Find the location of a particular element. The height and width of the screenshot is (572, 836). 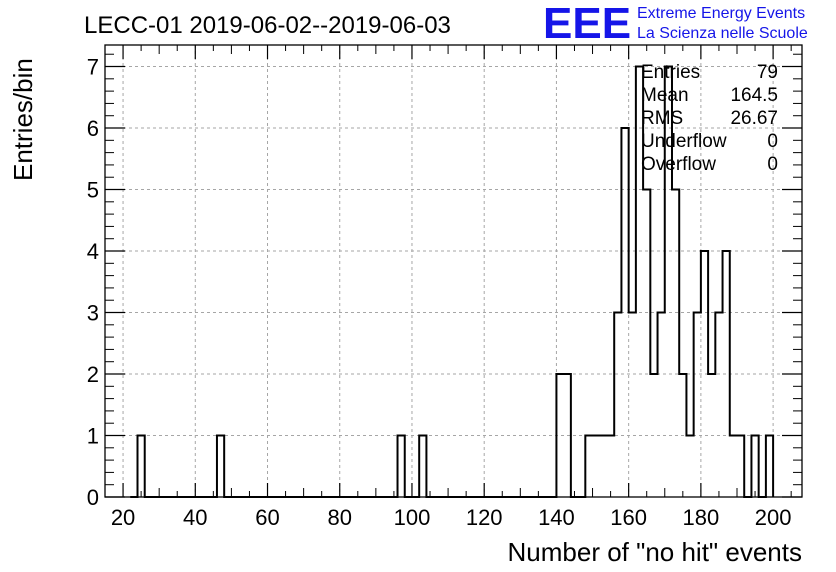

stats-value: 79 is located at coordinates (767, 72).